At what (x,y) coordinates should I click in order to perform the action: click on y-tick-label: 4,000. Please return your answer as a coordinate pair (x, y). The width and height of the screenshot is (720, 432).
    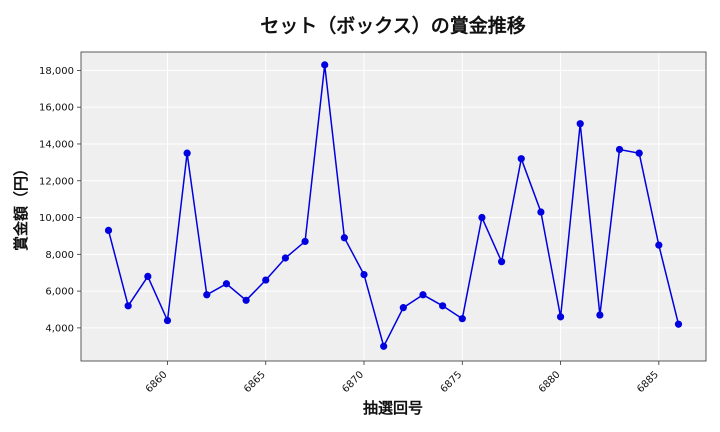
    Looking at the image, I should click on (59, 328).